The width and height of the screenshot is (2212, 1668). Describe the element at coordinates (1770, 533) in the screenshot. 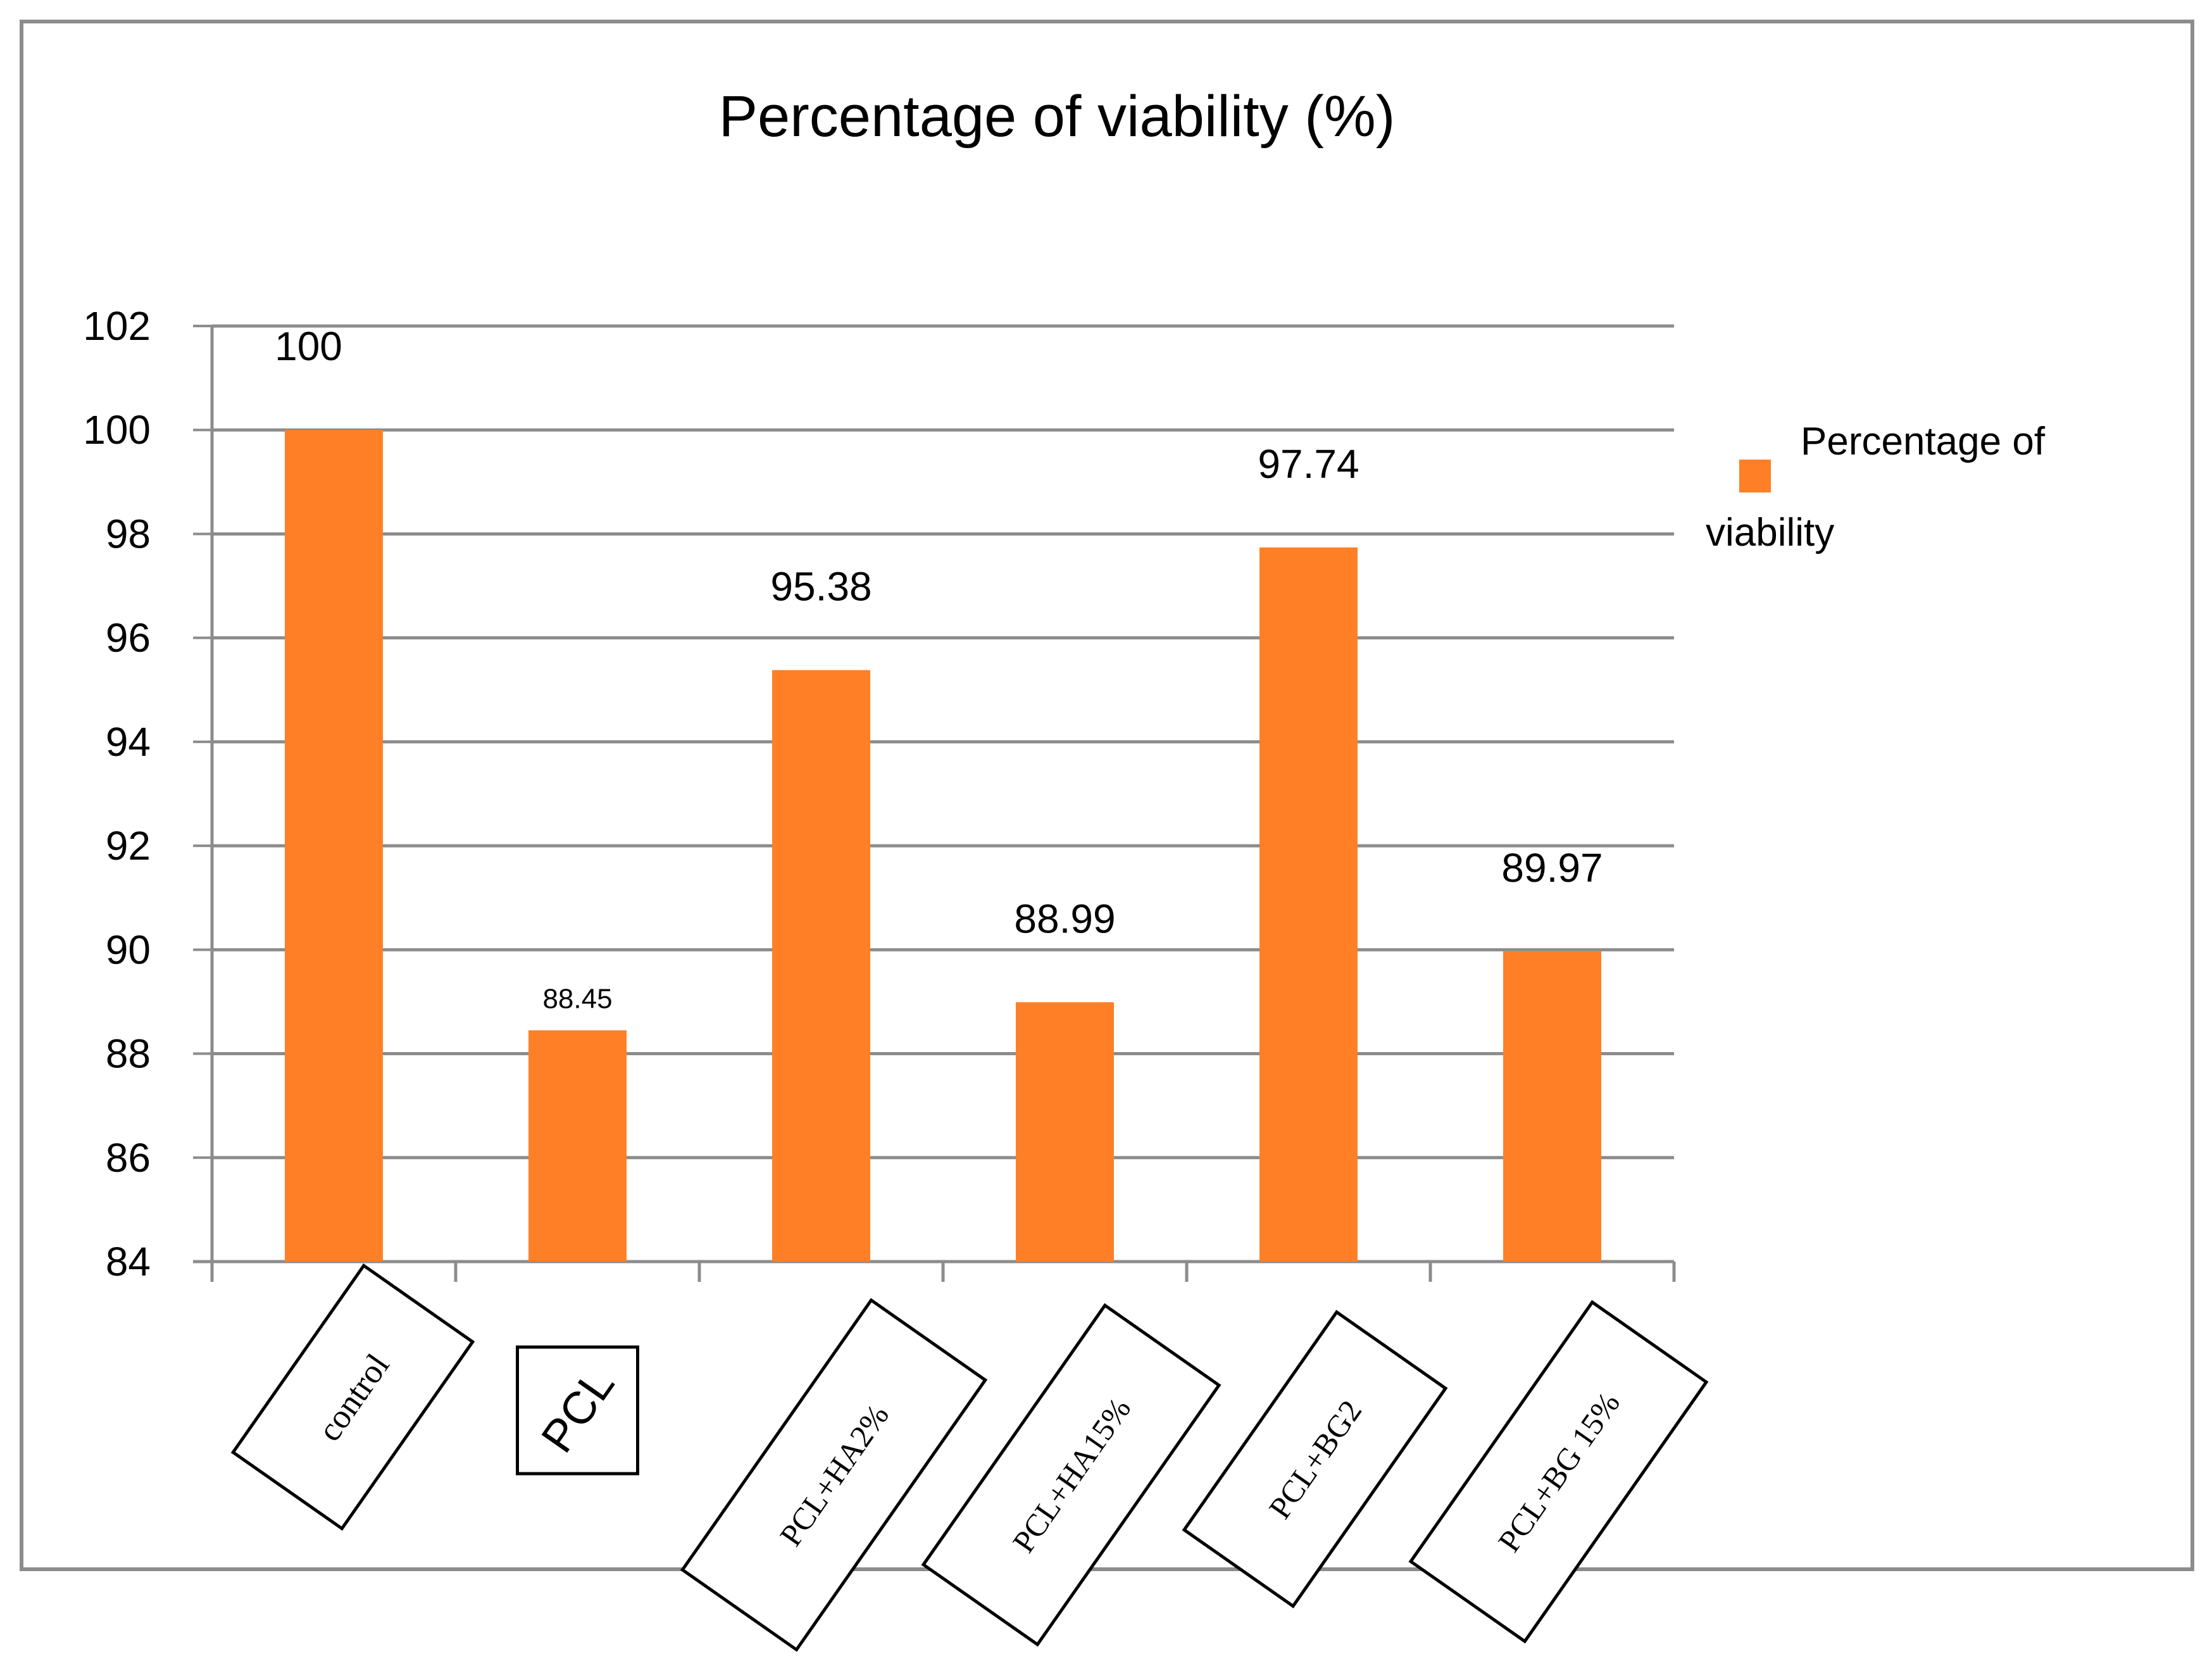

I see `legend-label-line2: viability` at that location.